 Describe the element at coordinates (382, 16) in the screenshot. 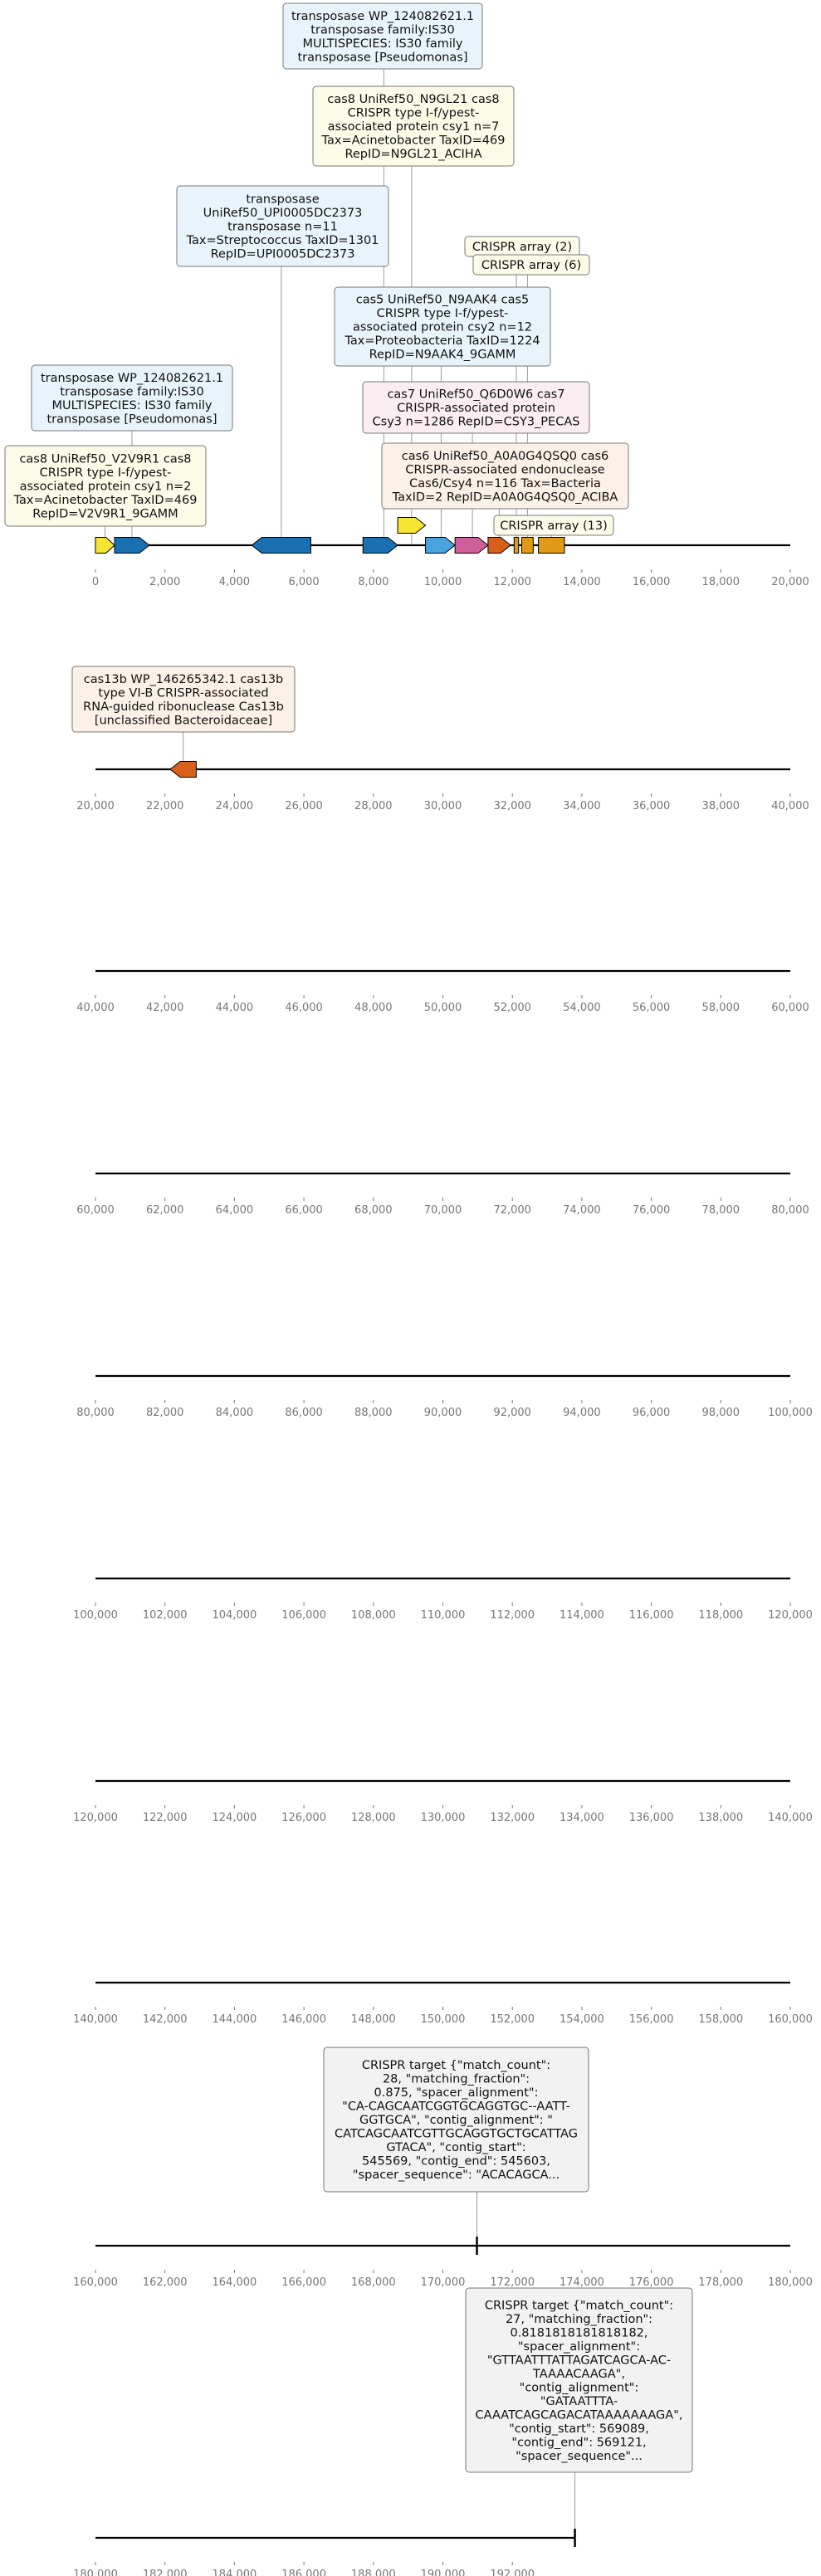

I see `label-line: transposase WP_124082621.1` at that location.